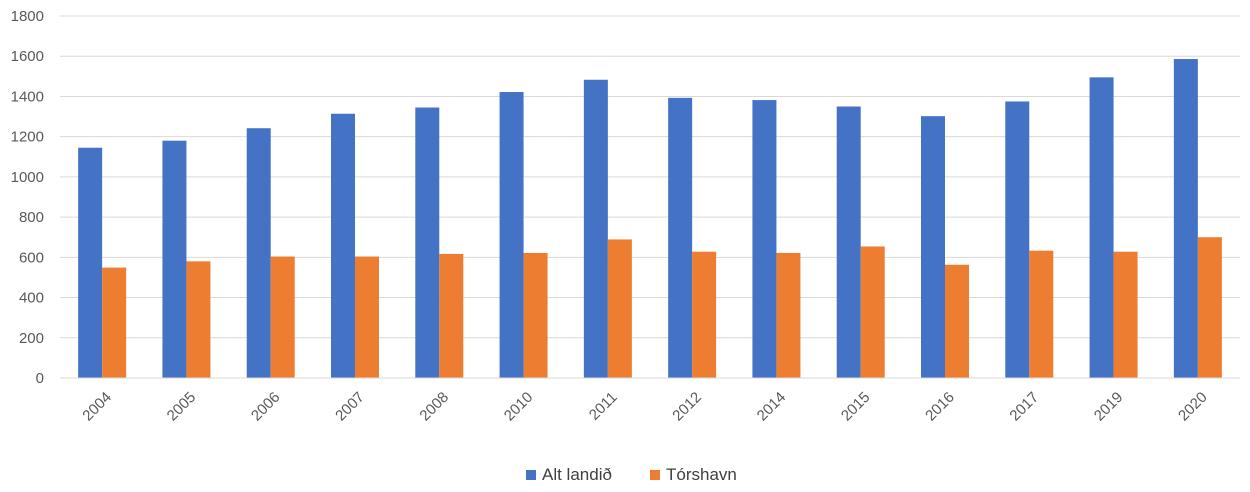 Image resolution: width=1250 pixels, height=492 pixels. Describe the element at coordinates (282, 317) in the screenshot. I see `bar-torshavn-2006` at that location.